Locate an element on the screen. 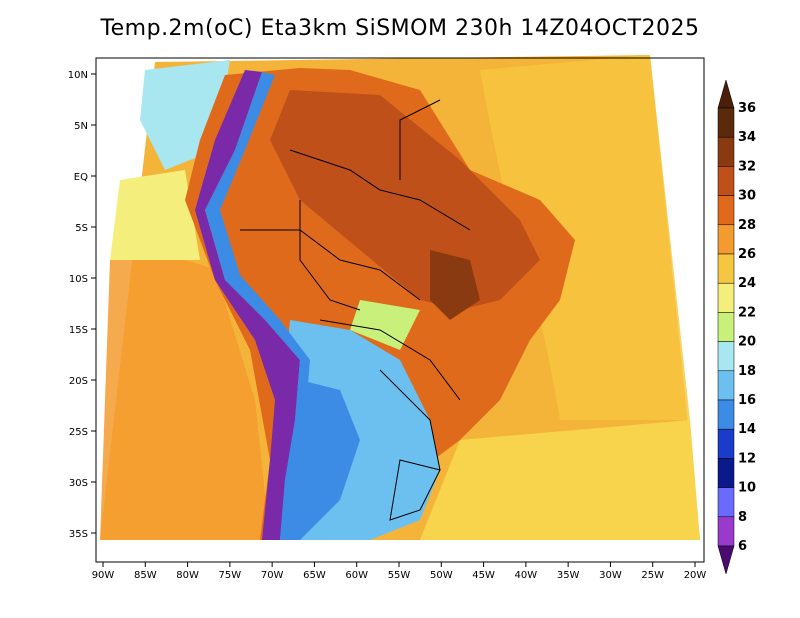 This screenshot has height=618, width=800. lat-tick-label: 25S is located at coordinates (78, 432).